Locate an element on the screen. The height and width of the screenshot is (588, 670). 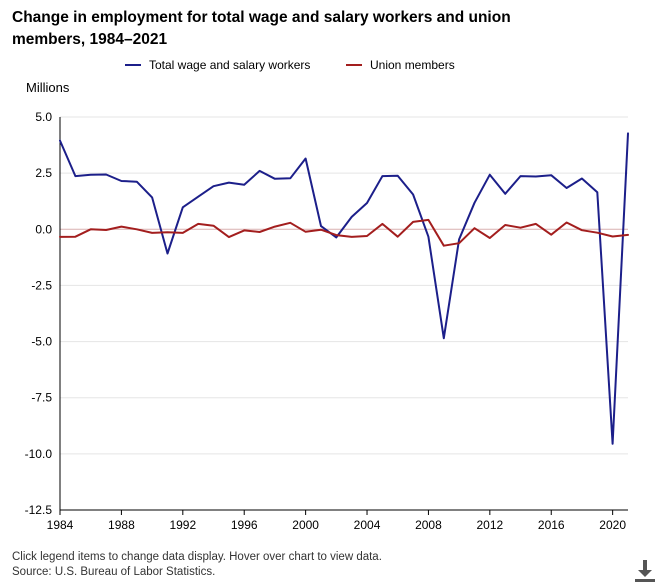
legend-label-union: Union members is located at coordinates (412, 65).